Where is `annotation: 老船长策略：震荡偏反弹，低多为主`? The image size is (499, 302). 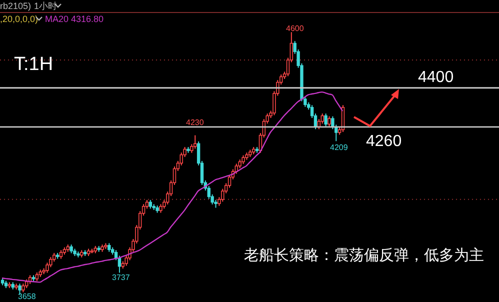 annotation: 老船长策略：震荡偏反弹，低多为主 is located at coordinates (364, 255).